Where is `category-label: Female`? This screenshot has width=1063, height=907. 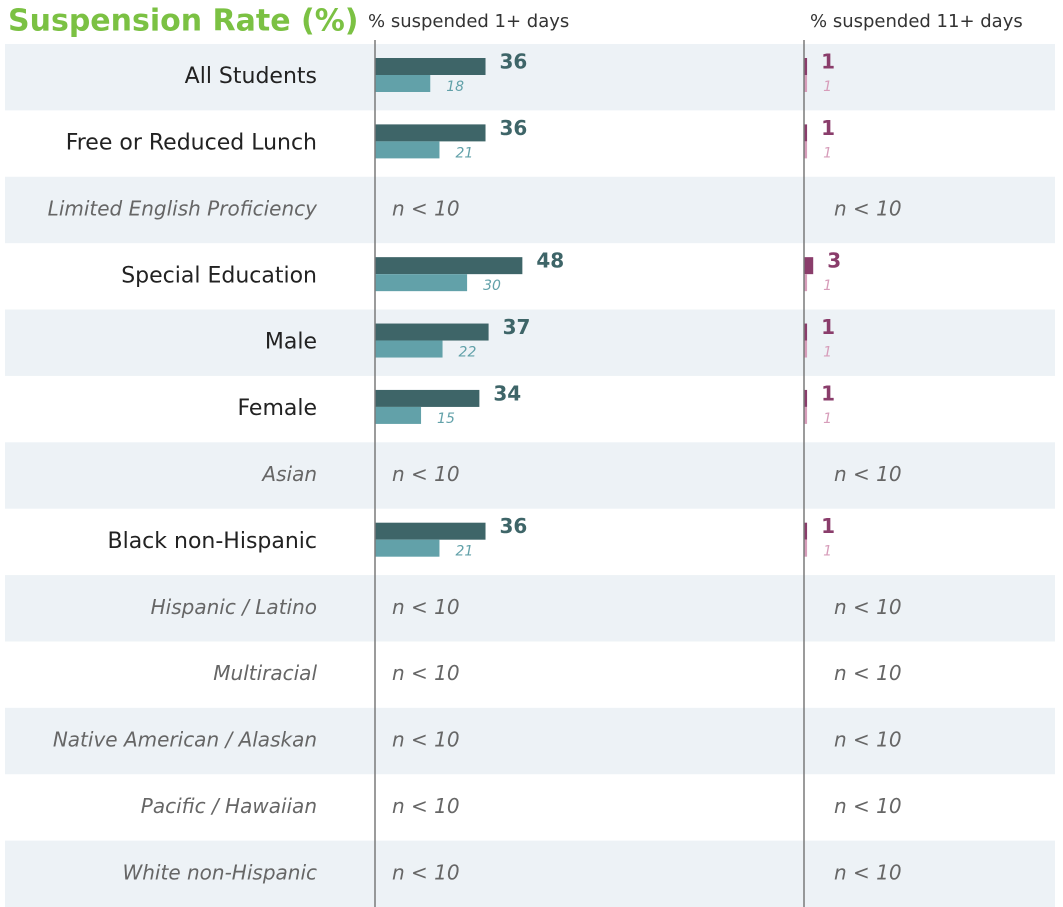 category-label: Female is located at coordinates (277, 408).